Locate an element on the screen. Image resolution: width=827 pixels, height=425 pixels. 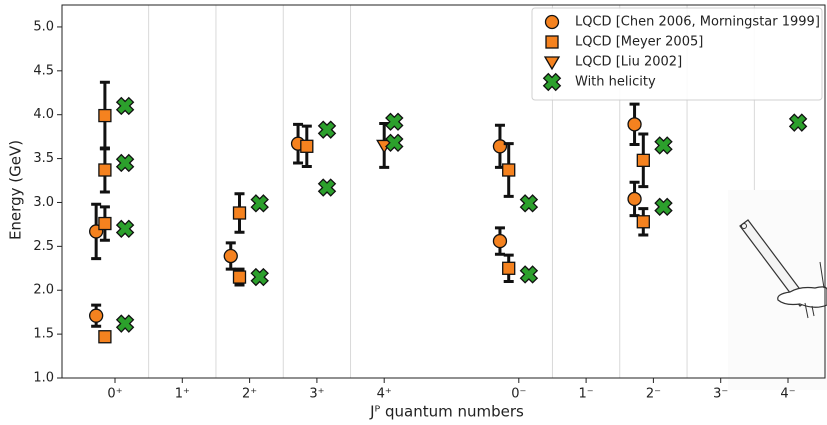
sketch is located at coordinates (777, 290).